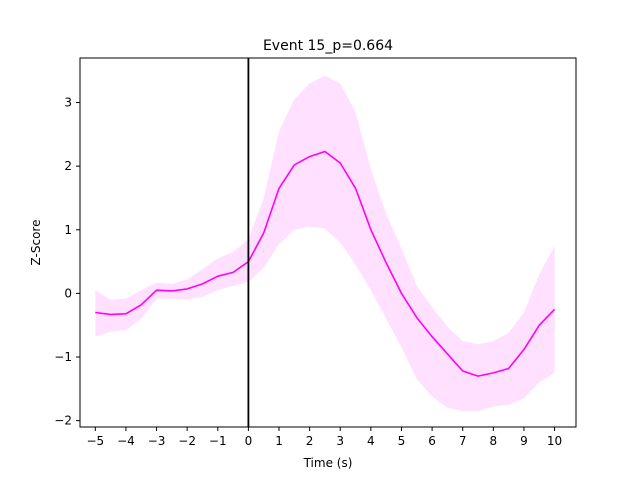 This screenshot has height=480, width=640. Describe the element at coordinates (310, 441) in the screenshot. I see `x-tick-label: 2` at that location.